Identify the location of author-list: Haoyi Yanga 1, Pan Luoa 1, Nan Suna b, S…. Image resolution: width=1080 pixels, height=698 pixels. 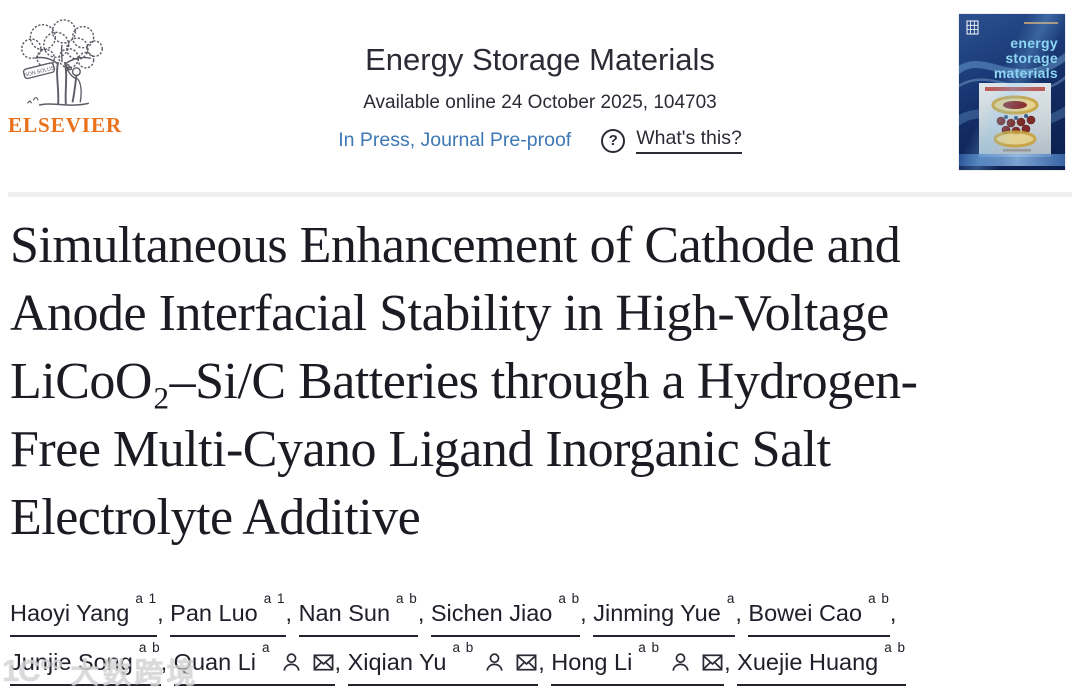
(542, 637).